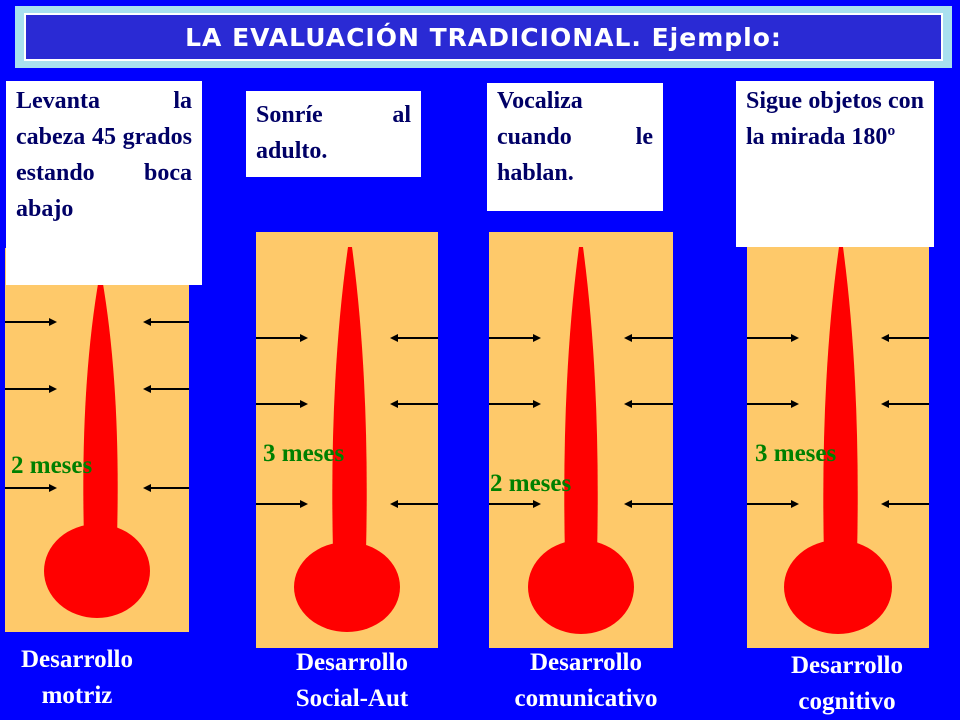 The width and height of the screenshot is (960, 720). What do you see at coordinates (586, 680) in the screenshot?
I see `domain-label-comunicativo: Desarrollo comunicativo` at bounding box center [586, 680].